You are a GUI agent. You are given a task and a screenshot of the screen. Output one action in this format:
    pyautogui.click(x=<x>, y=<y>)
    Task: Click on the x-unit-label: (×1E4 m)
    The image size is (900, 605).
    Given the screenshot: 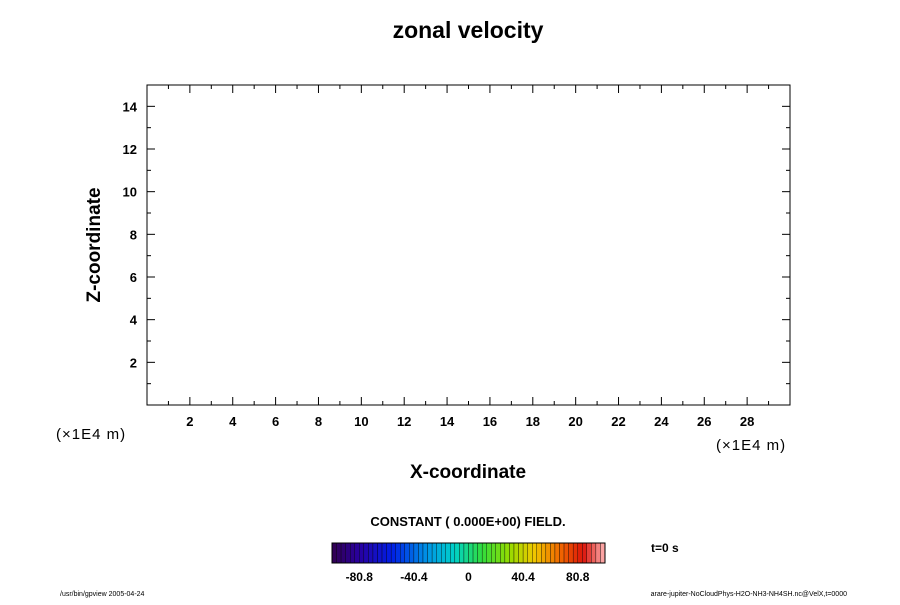 What is the action you would take?
    pyautogui.click(x=751, y=445)
    